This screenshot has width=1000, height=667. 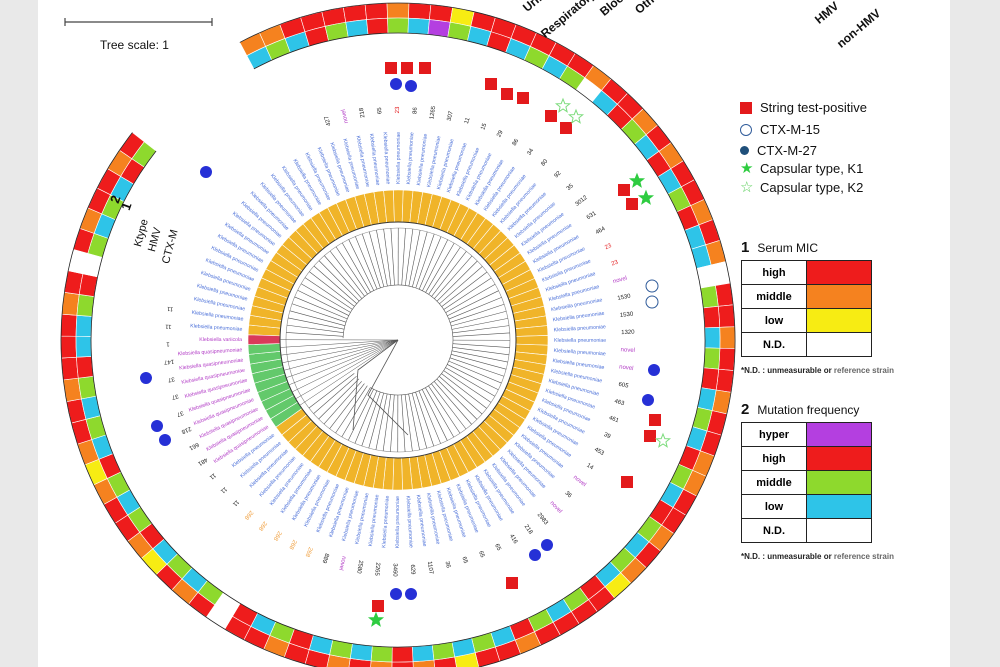 I want to click on legend-ctx-m-27: CTX-M-27, so click(x=778, y=150).